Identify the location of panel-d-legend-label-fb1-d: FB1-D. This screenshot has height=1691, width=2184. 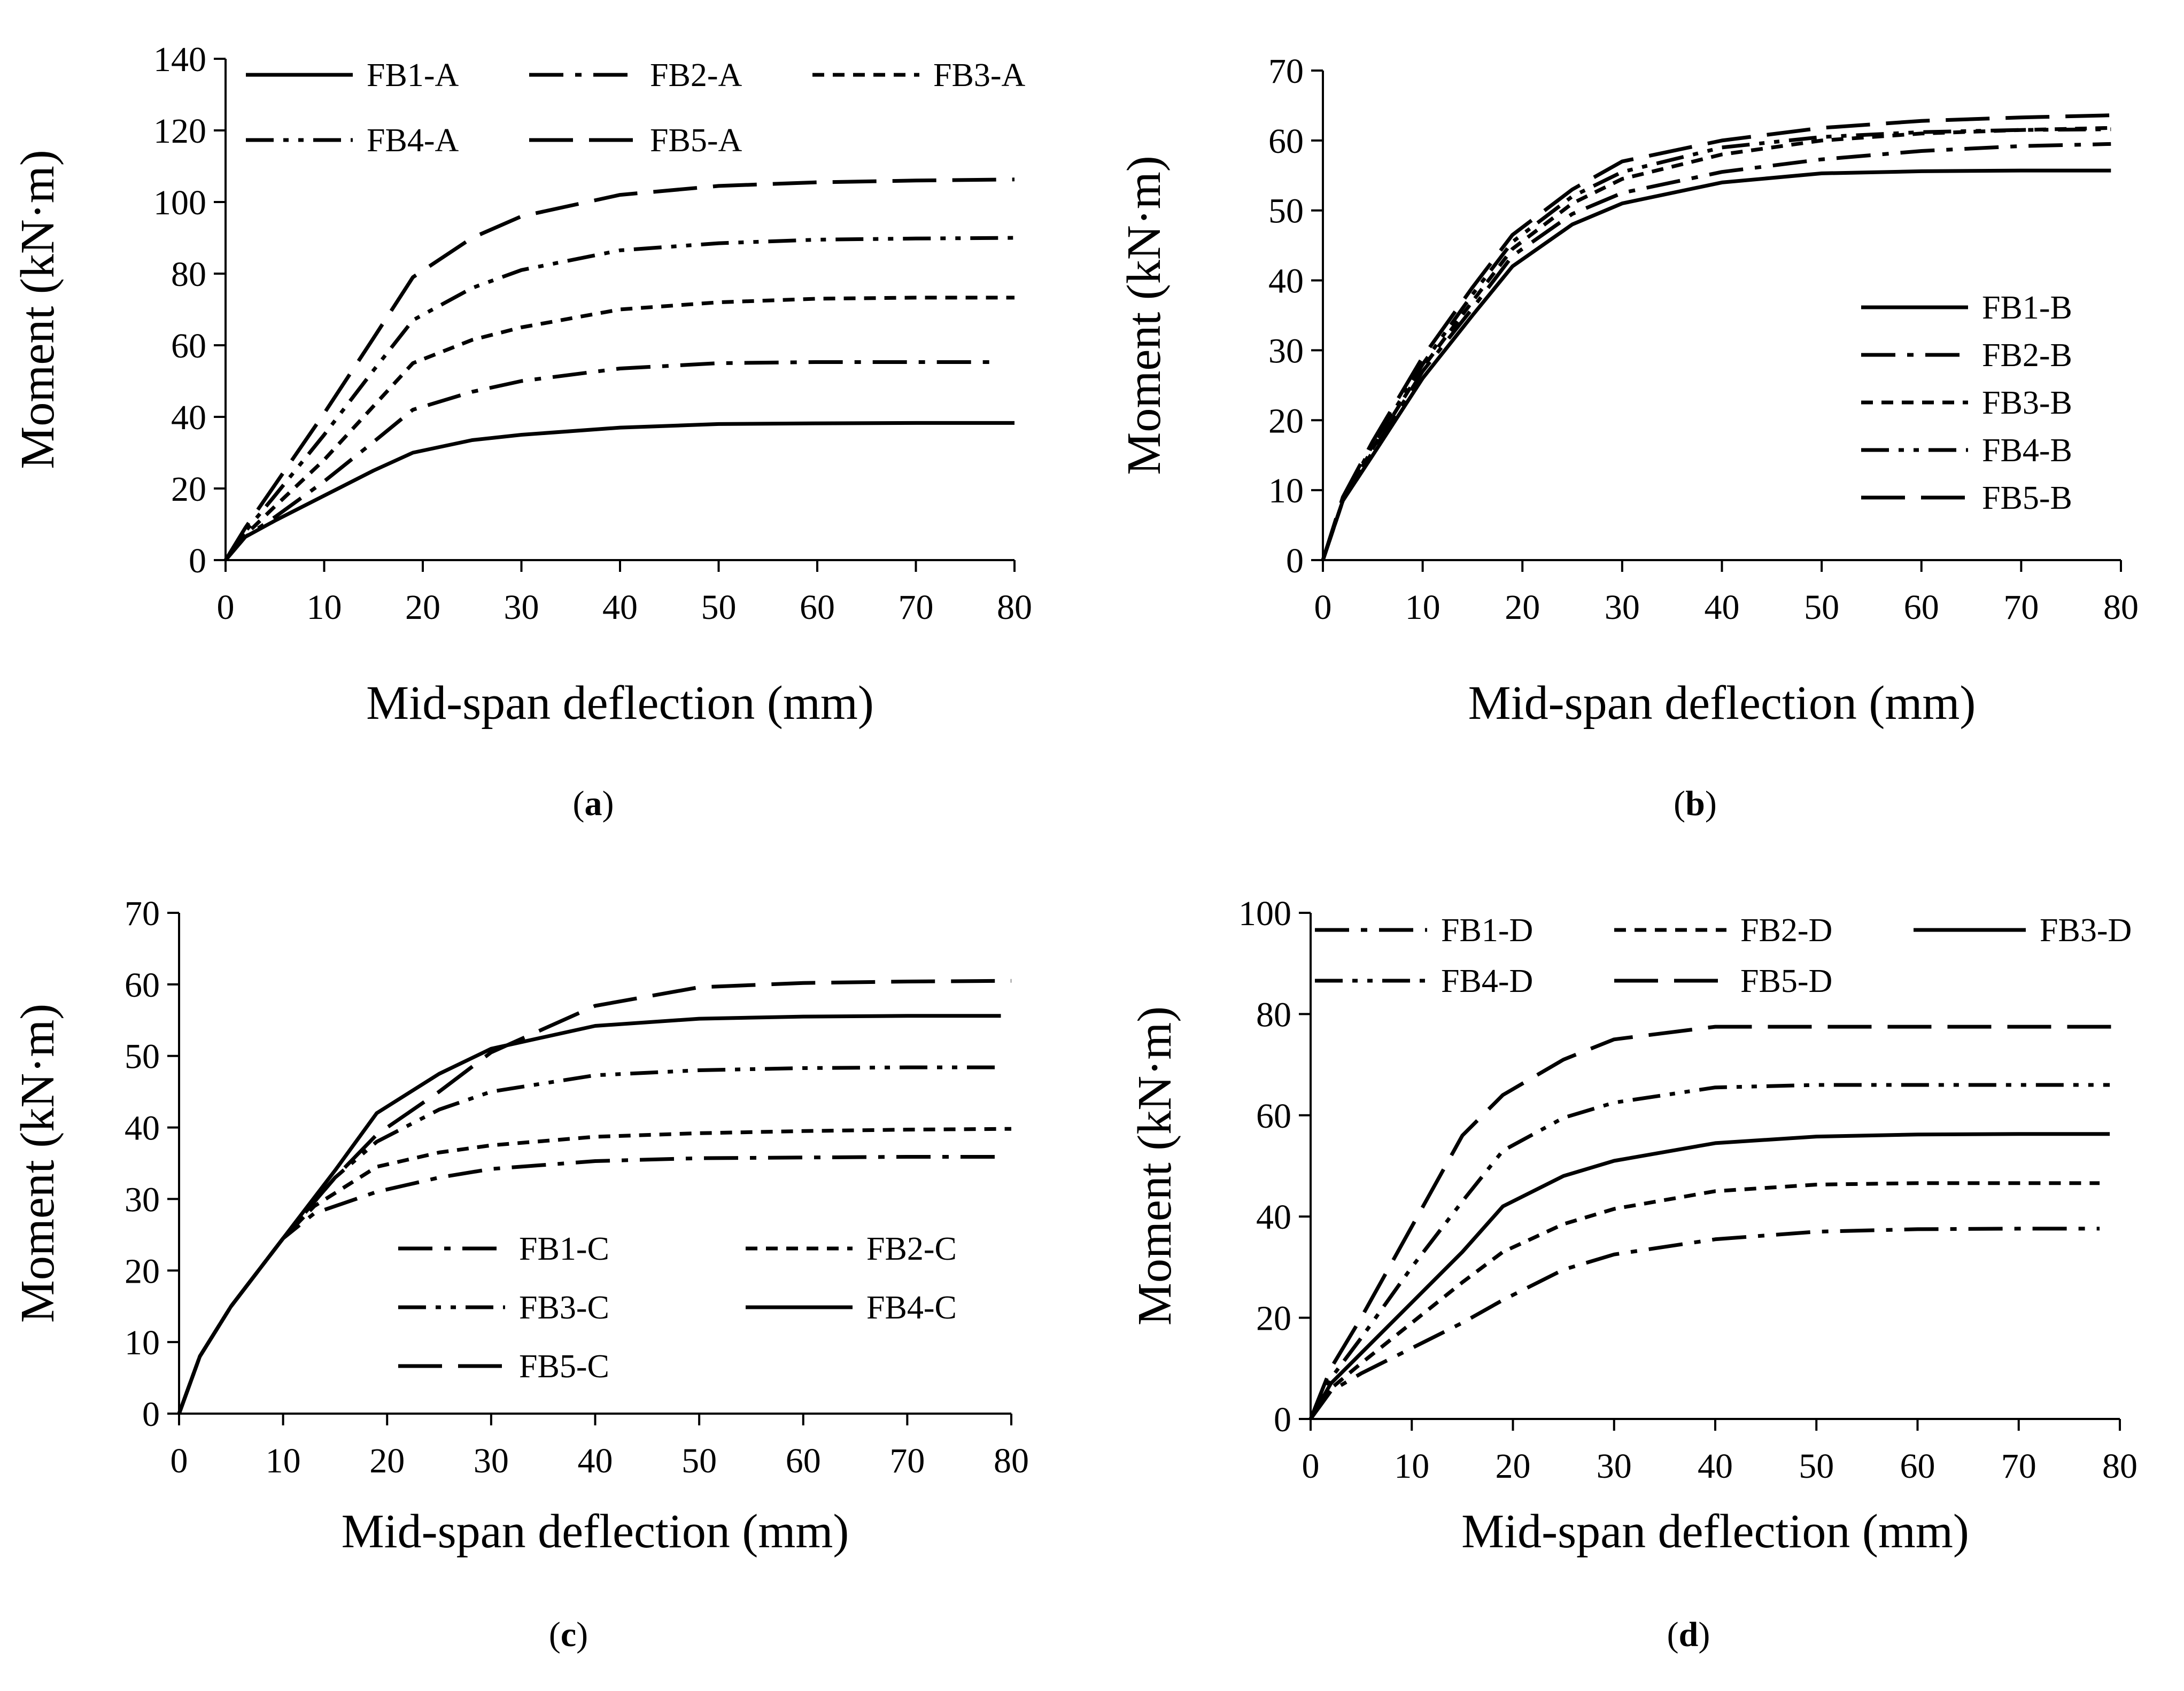
(1487, 931).